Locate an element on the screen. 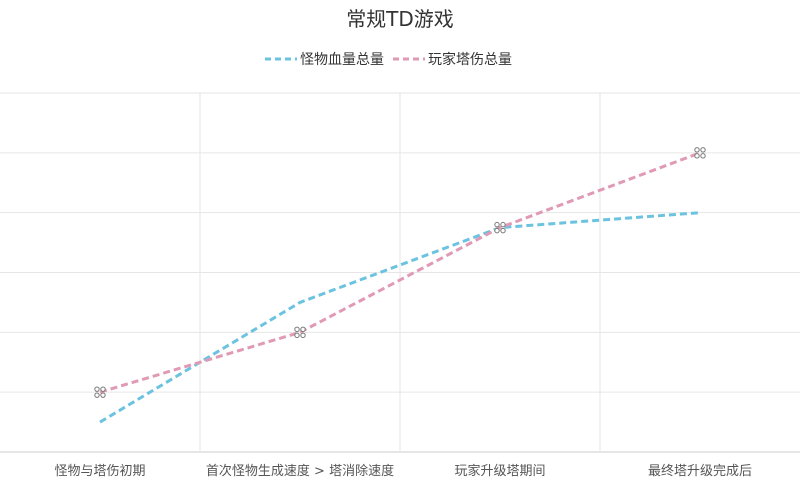  x-tick-label: 怪物与塔伤初期 is located at coordinates (99, 471).